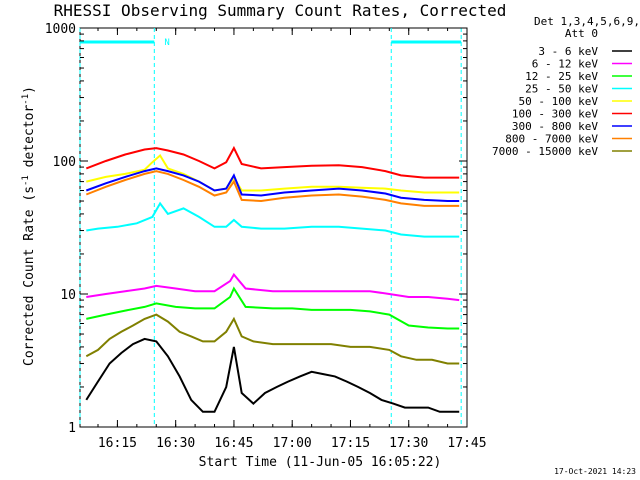 The width and height of the screenshot is (640, 480). Describe the element at coordinates (595, 471) in the screenshot. I see `generation-timestamp: 17-Oct-2021 14:23` at that location.